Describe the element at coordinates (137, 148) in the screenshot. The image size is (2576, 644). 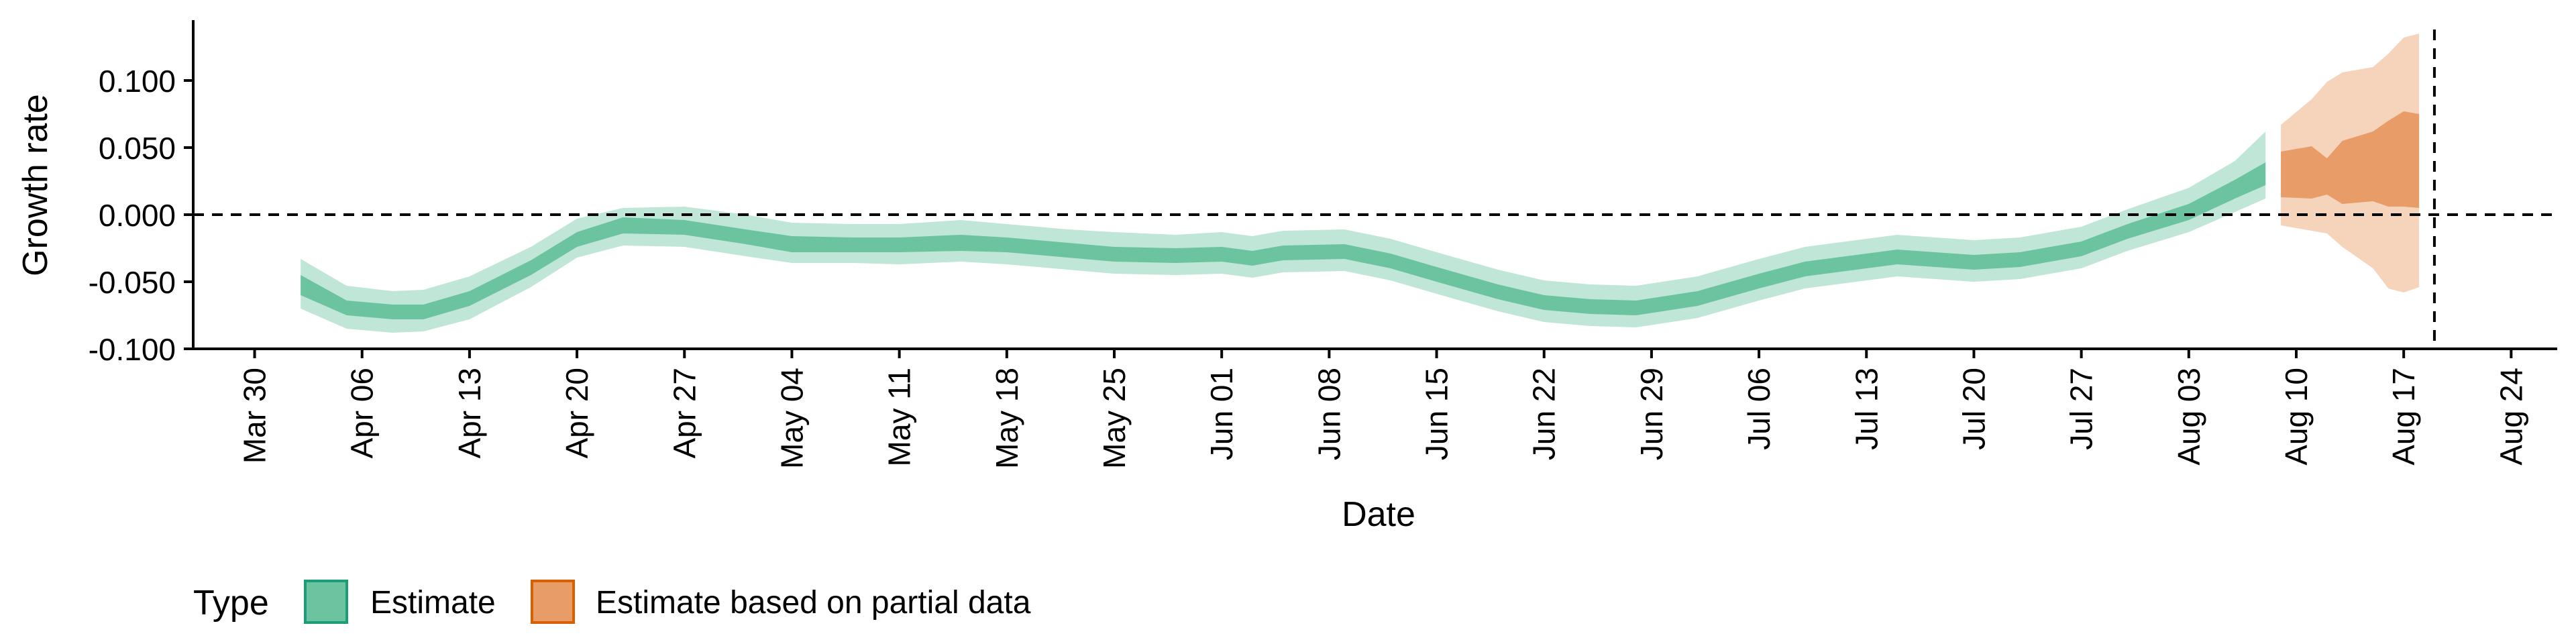
I see `y-tick-label: 0.050` at that location.